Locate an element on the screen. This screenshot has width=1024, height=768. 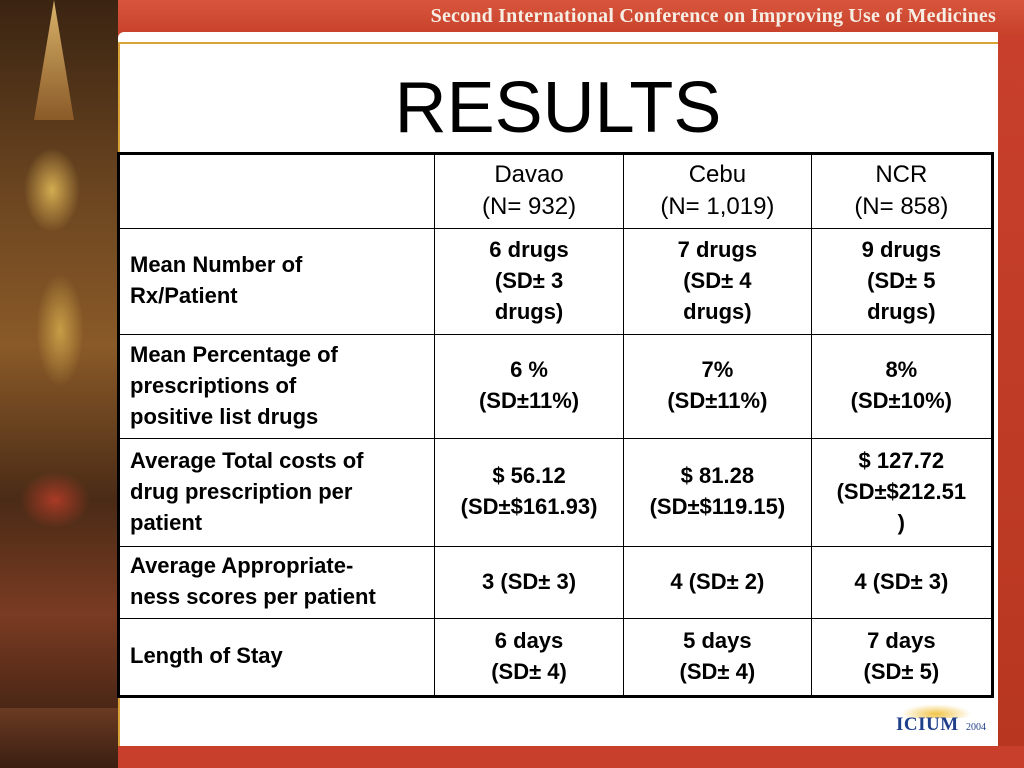
cell-sd: (SD±$161.93) is located at coordinates (529, 507).